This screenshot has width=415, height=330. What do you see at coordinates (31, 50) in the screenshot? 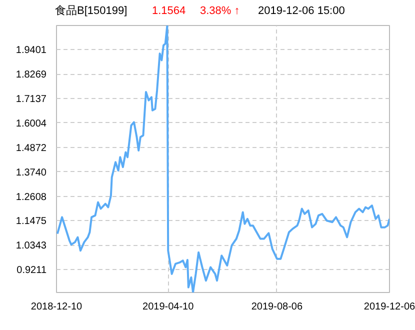
I see `y-tick-label: 1.9401` at bounding box center [31, 50].